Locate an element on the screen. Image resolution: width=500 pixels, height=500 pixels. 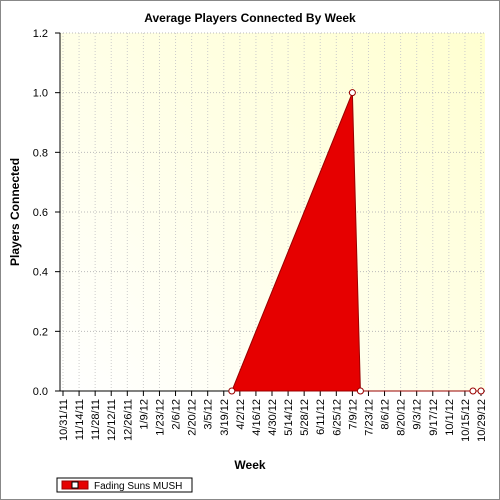
legend-label: Fading Suns MUSH is located at coordinates (138, 486).